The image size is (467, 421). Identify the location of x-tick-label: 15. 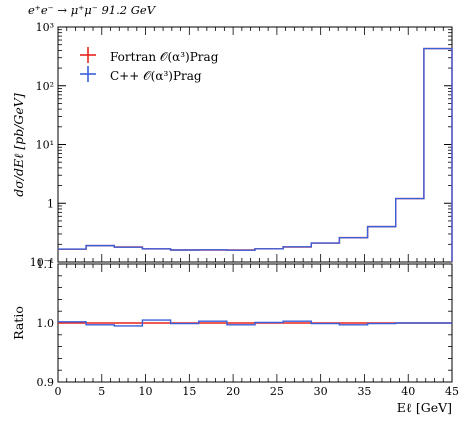
(189, 391).